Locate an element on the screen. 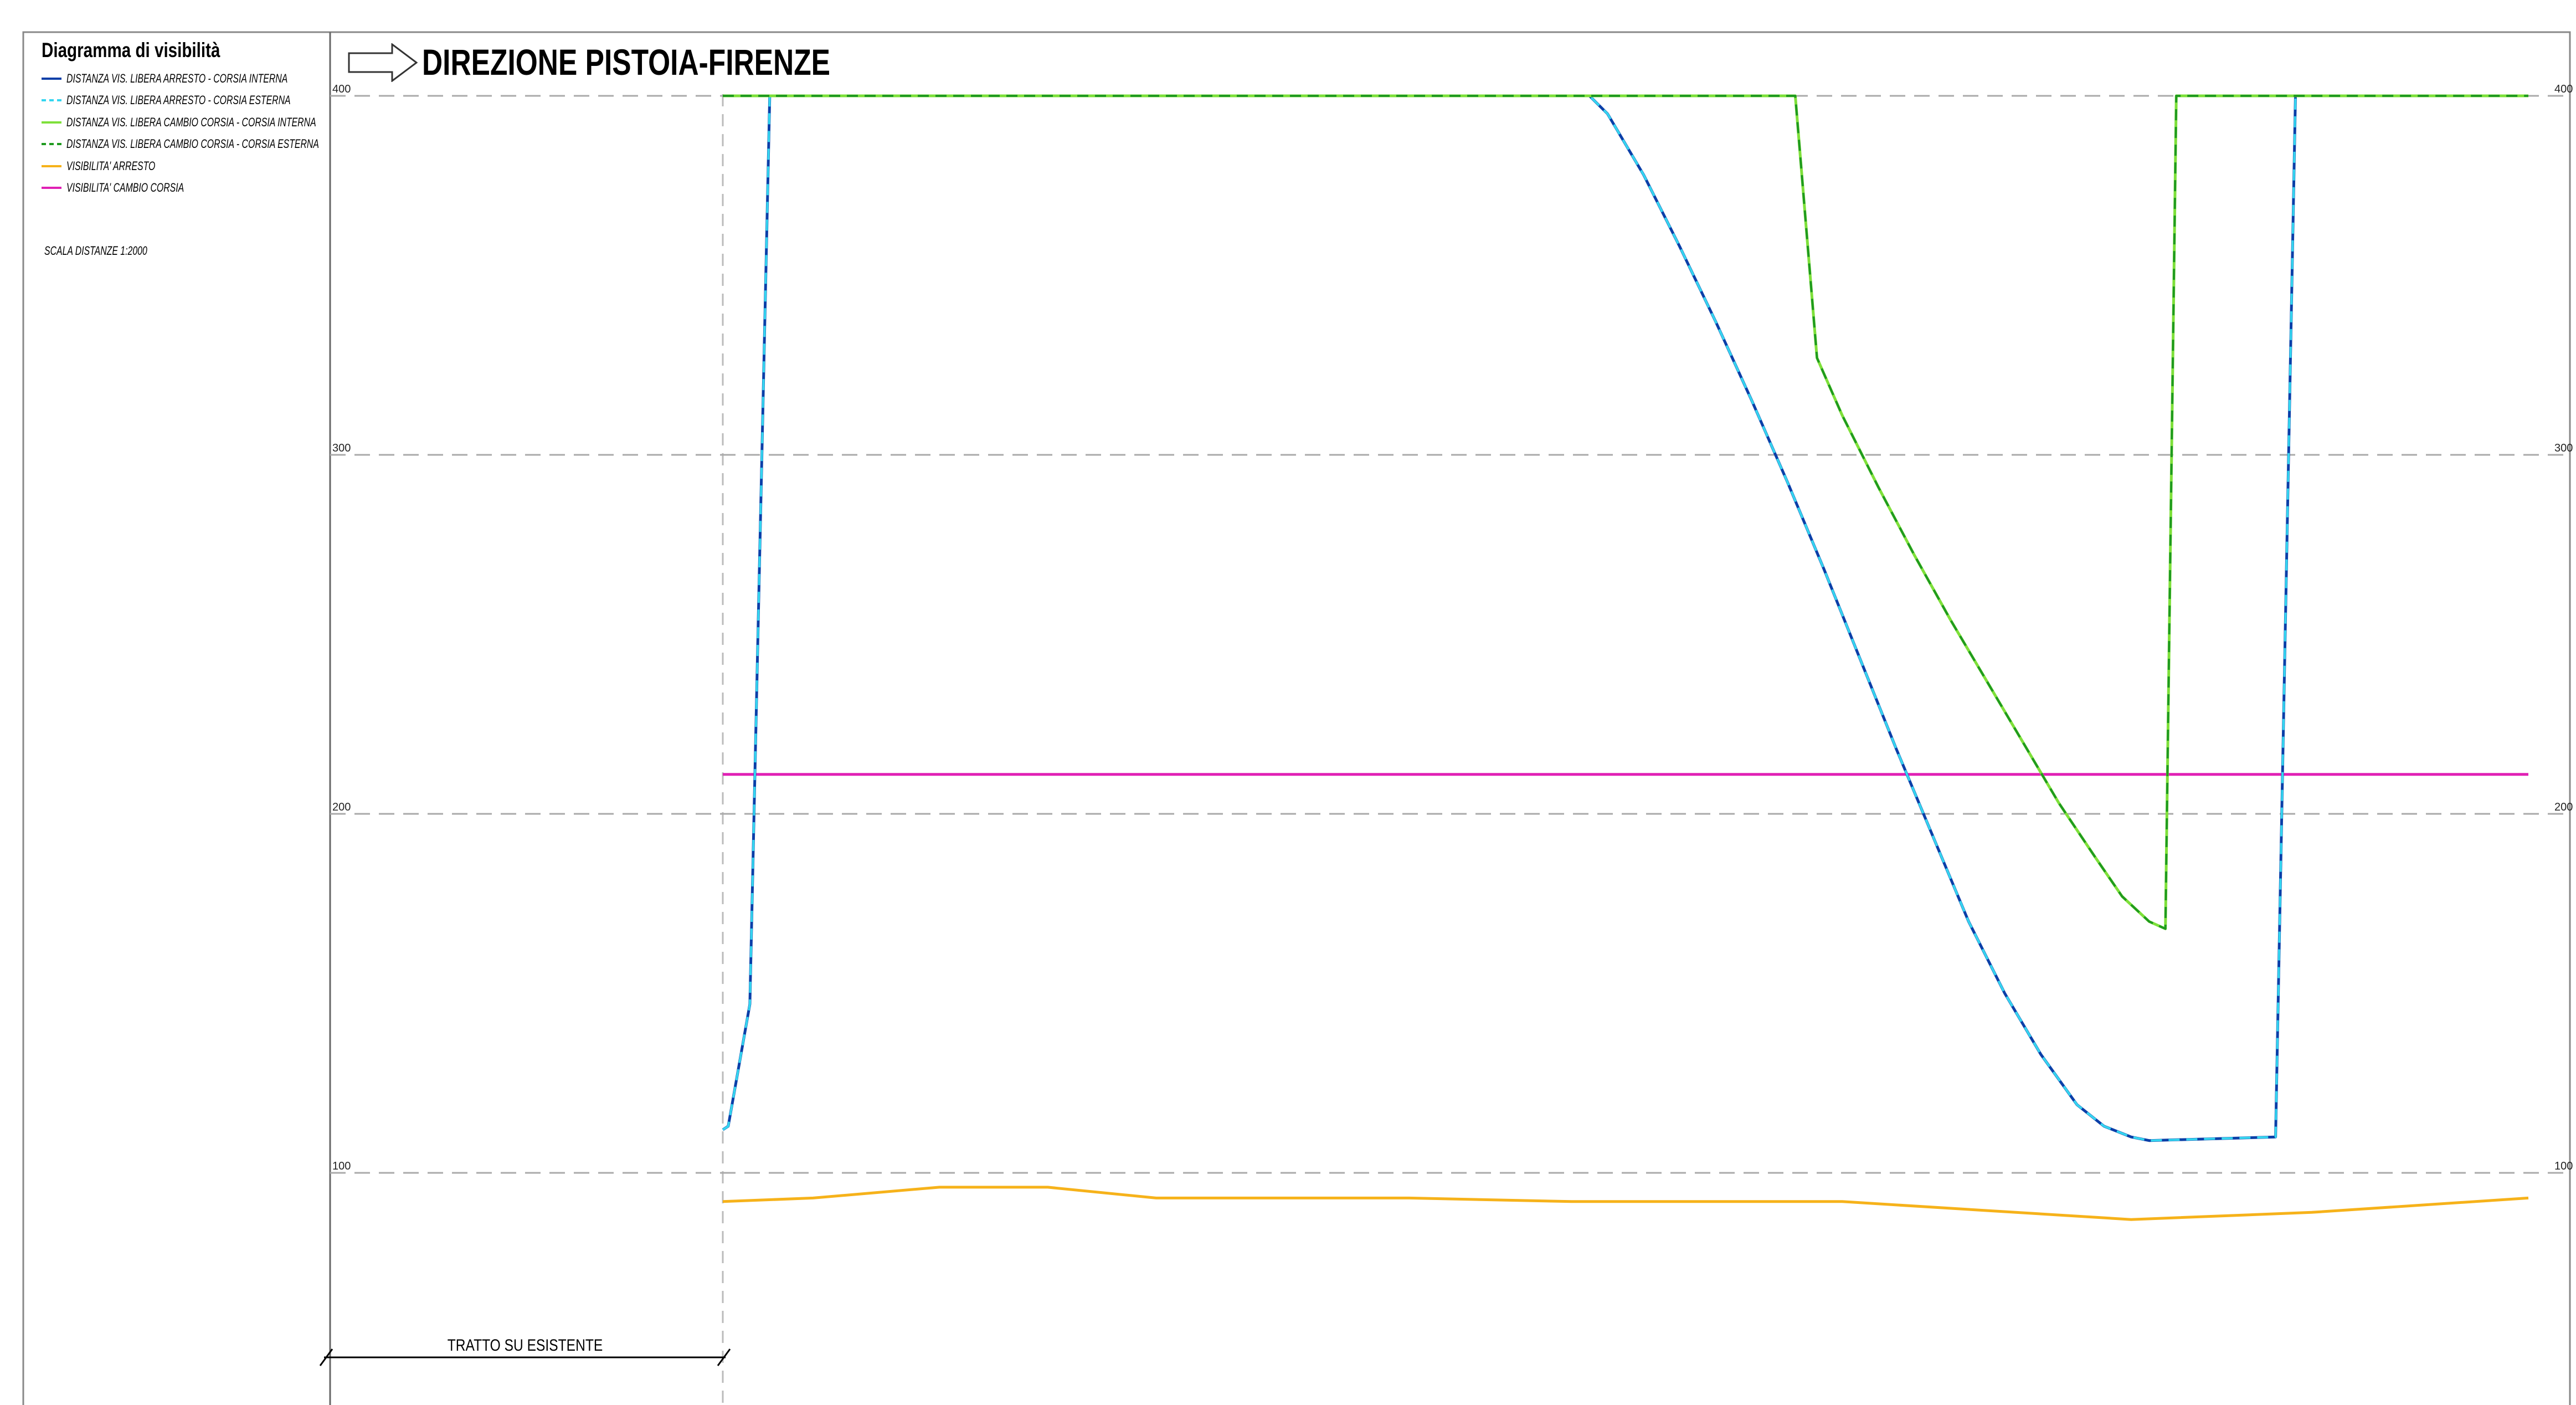  y-tick-label-right: 200 is located at coordinates (2563, 807).